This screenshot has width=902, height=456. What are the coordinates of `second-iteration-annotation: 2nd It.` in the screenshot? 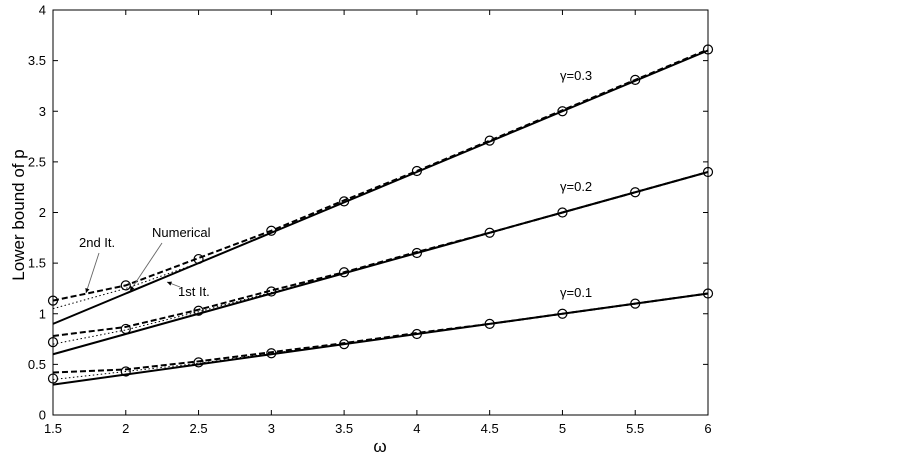 It's located at (97, 242).